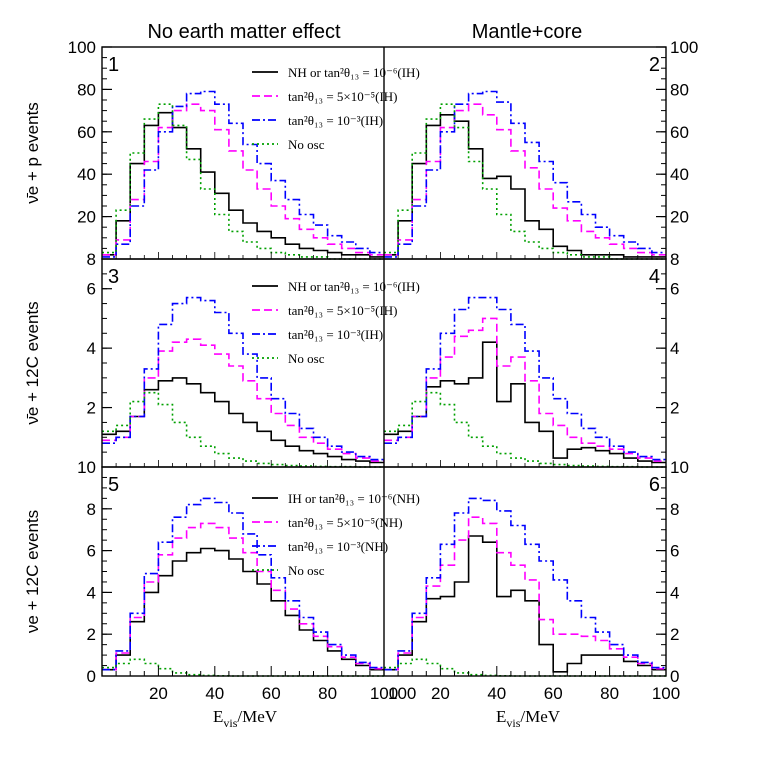 The image size is (763, 763). I want to click on panel-number-6: 6, so click(654, 485).